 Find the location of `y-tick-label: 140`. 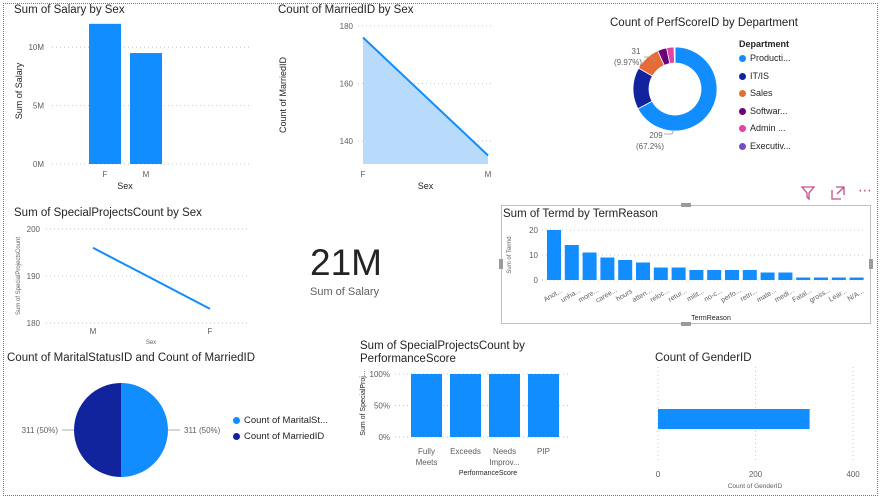

y-tick-label: 140 is located at coordinates (347, 141).